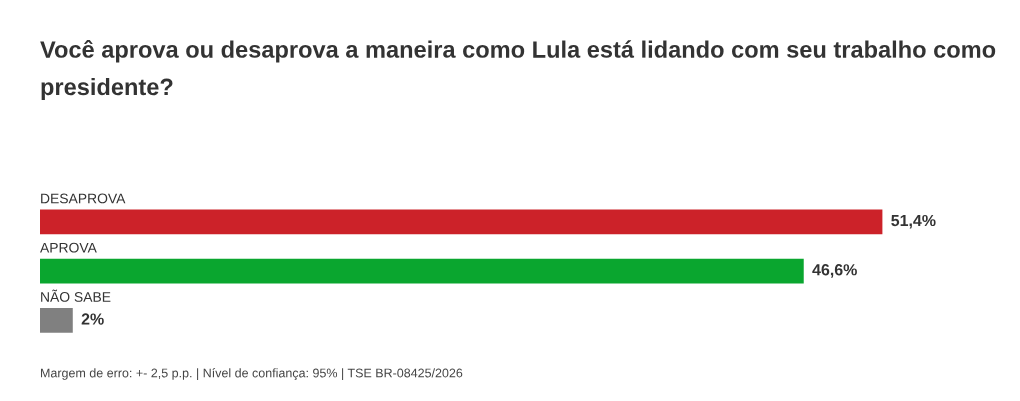 The height and width of the screenshot is (401, 1020). What do you see at coordinates (834, 271) in the screenshot?
I see `data-label: 46,6%` at bounding box center [834, 271].